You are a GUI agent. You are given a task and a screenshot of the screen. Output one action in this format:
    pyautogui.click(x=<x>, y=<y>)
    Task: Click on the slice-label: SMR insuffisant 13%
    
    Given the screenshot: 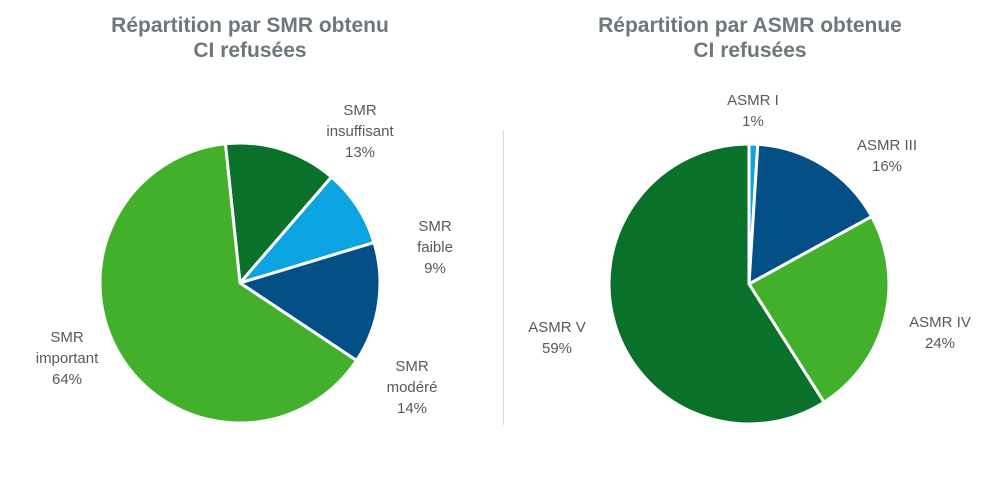 What is the action you would take?
    pyautogui.click(x=359, y=131)
    